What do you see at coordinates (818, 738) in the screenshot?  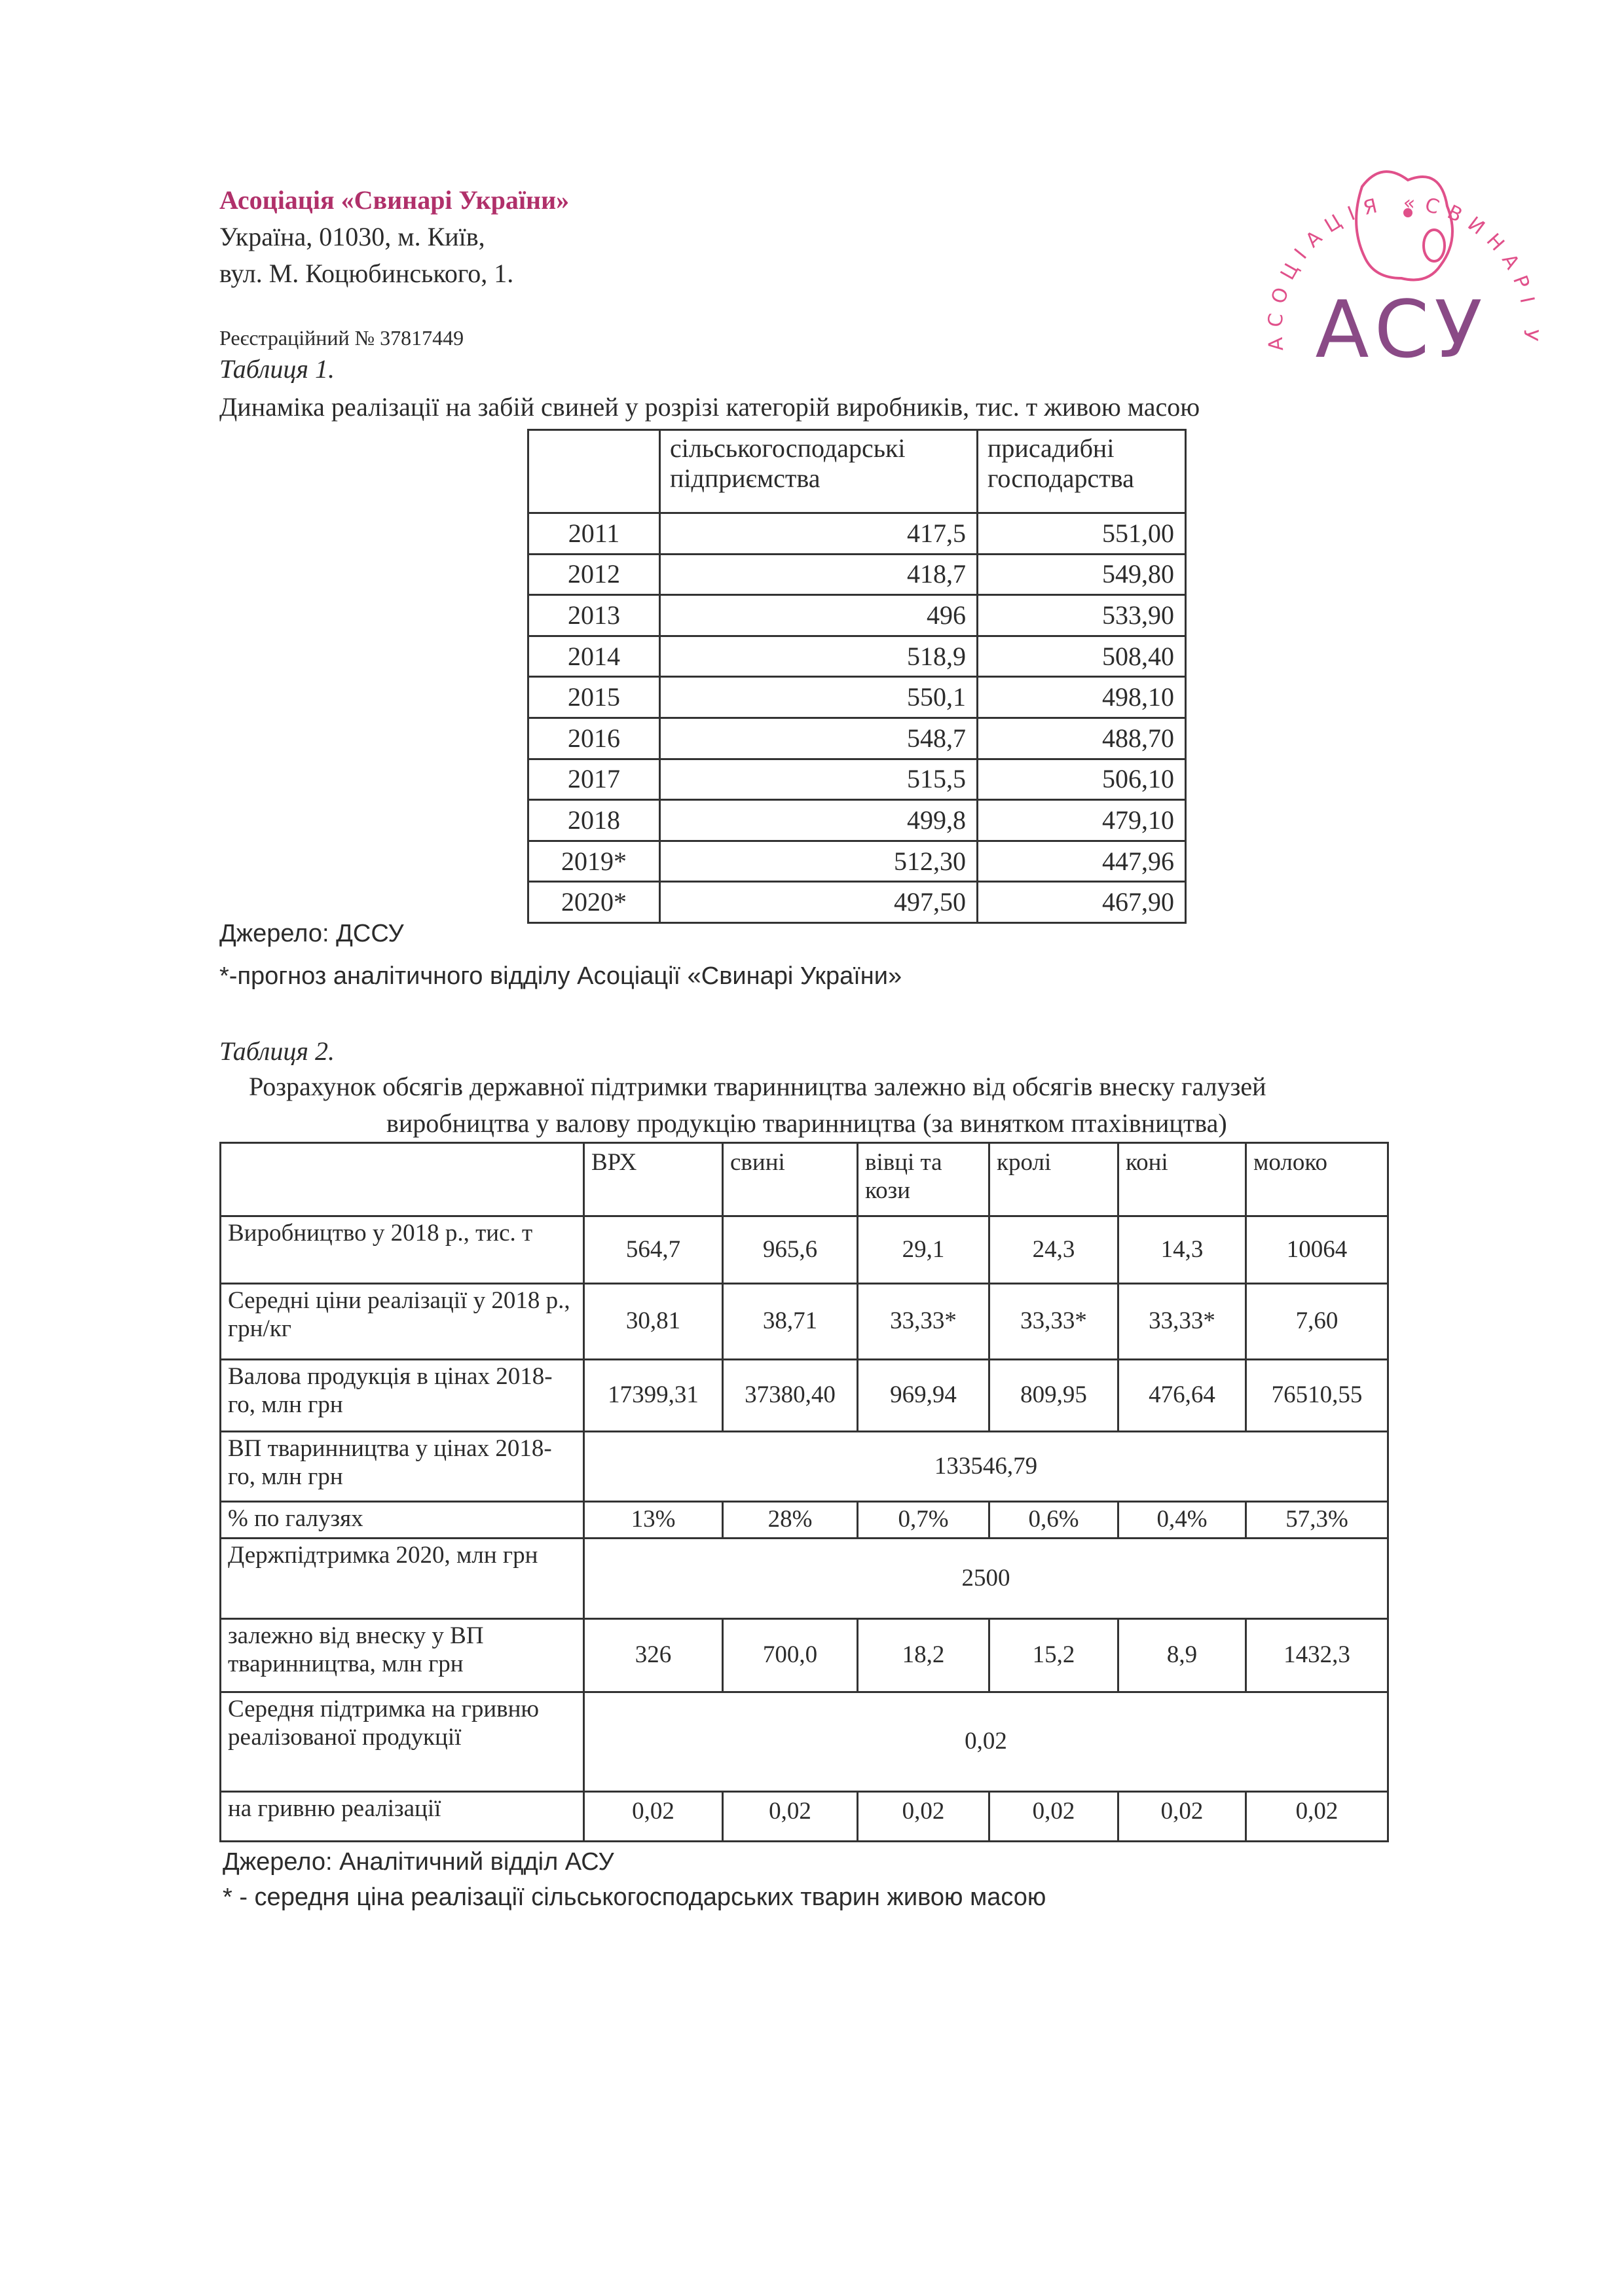 I see `enterprises-cell: 548,7` at bounding box center [818, 738].